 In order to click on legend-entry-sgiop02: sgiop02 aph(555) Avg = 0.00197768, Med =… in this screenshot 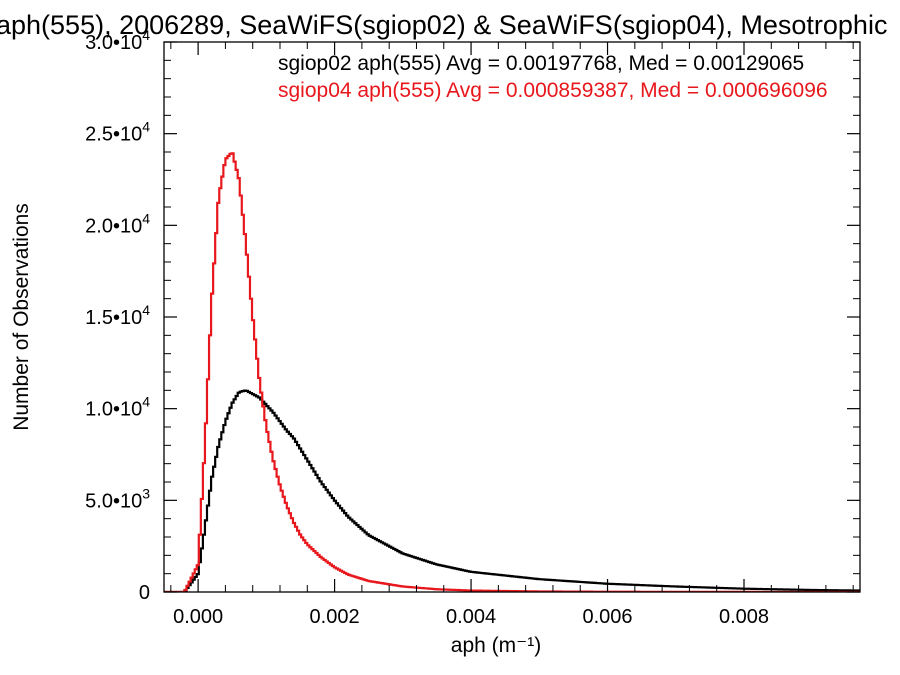, I will do `click(541, 63)`.